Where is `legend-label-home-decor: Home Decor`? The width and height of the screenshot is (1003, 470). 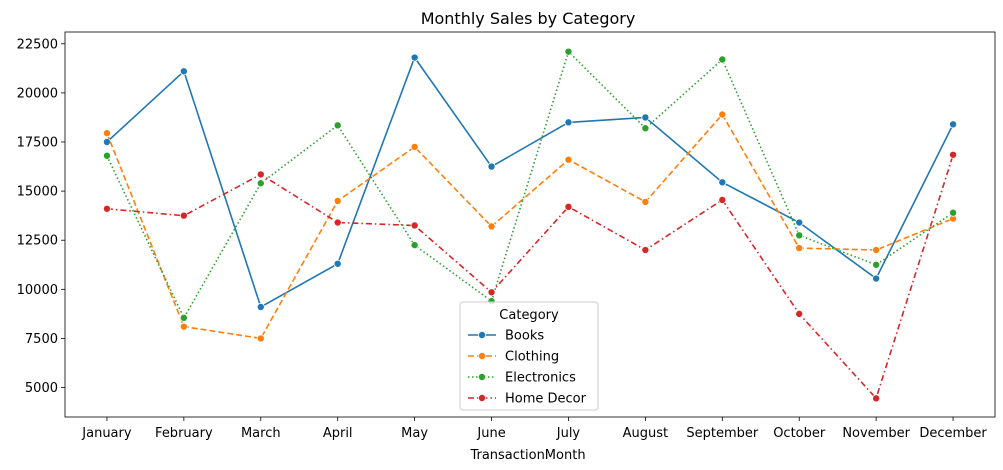
legend-label-home-decor: Home Decor is located at coordinates (546, 399).